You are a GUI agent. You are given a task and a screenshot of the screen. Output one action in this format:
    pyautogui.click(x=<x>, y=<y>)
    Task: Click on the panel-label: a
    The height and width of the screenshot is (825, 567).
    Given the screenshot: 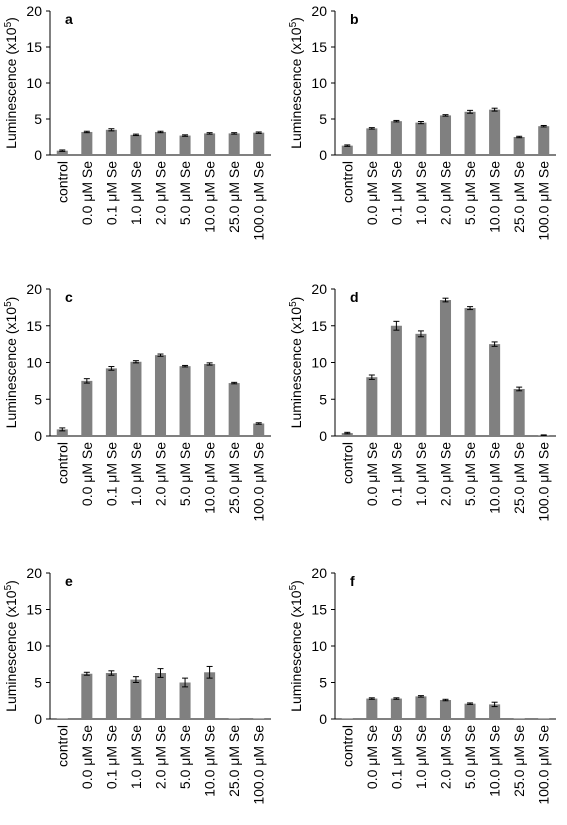 What is the action you would take?
    pyautogui.click(x=69, y=19)
    